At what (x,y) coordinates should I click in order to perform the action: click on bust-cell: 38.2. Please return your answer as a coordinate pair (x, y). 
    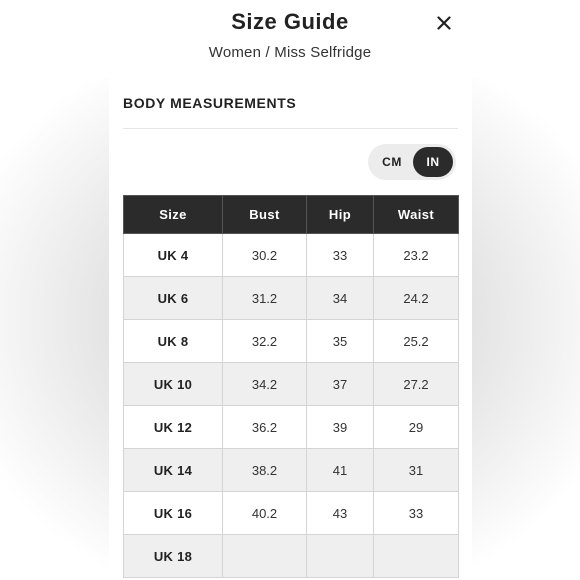
    Looking at the image, I should click on (264, 470).